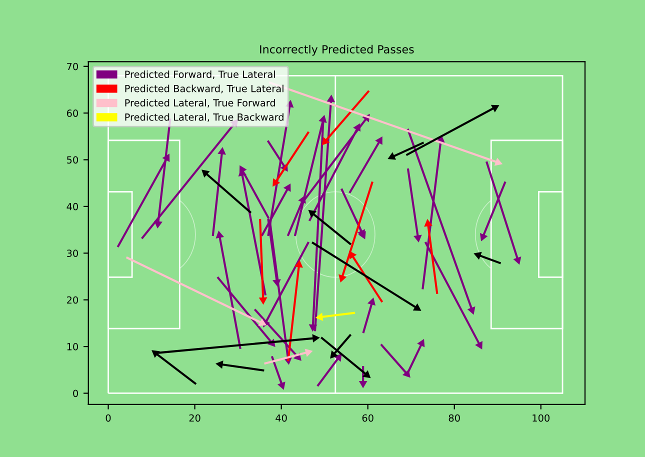 This screenshot has width=645, height=457. Describe the element at coordinates (541, 418) in the screenshot. I see `x-tick-label: 100` at that location.